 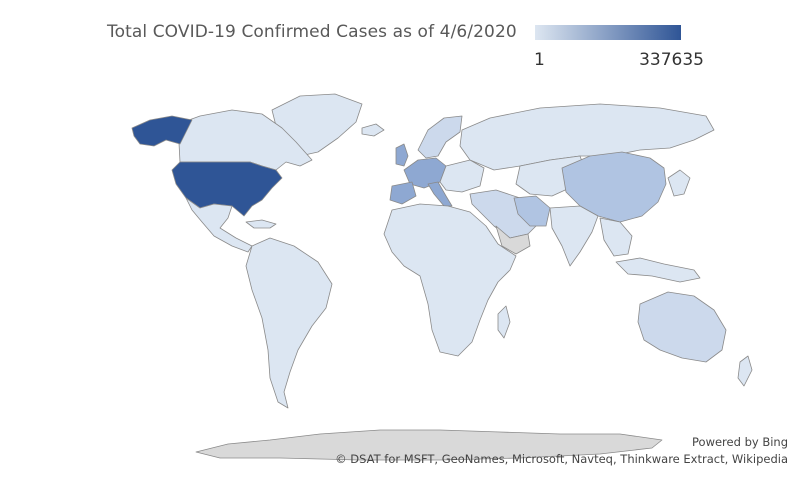 I want to click on region-south-asia, so click(x=574, y=236).